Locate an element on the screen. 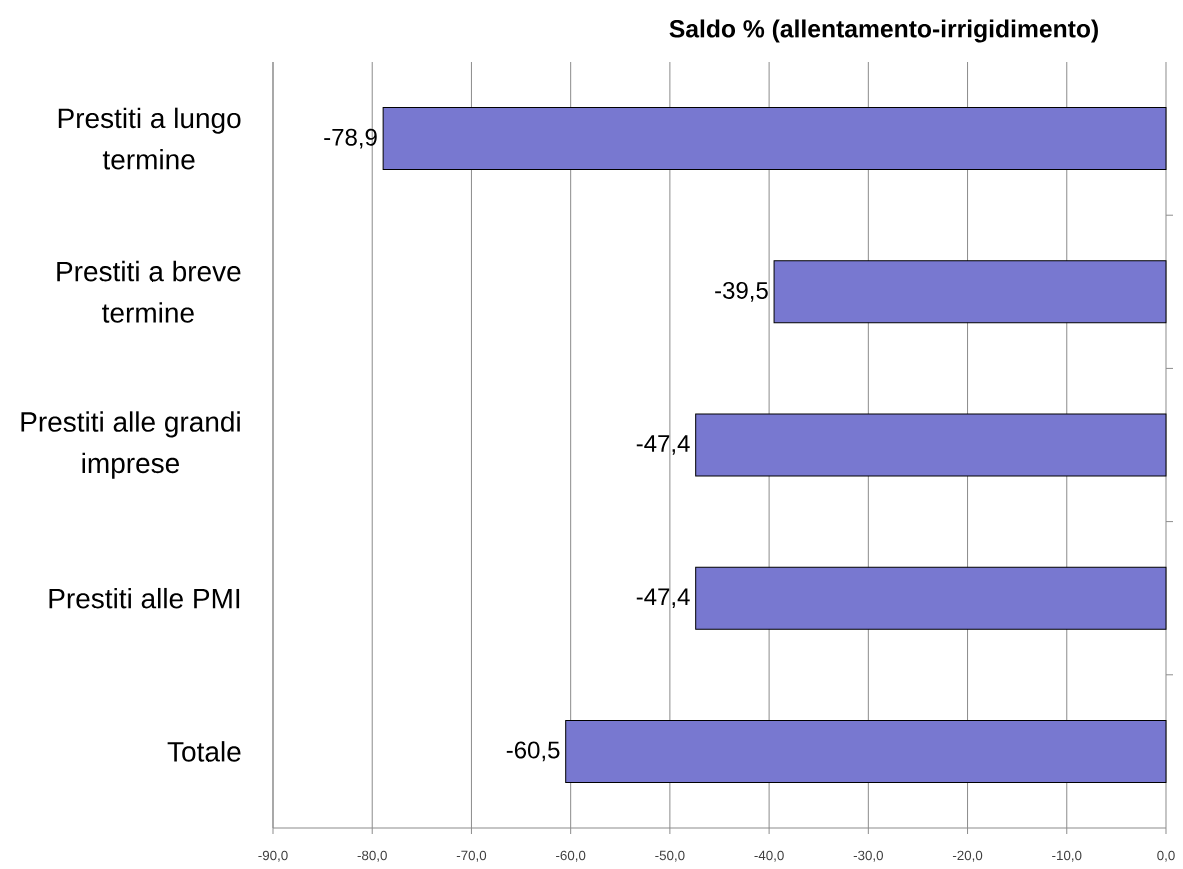  data-label: -78,9 is located at coordinates (350, 138).